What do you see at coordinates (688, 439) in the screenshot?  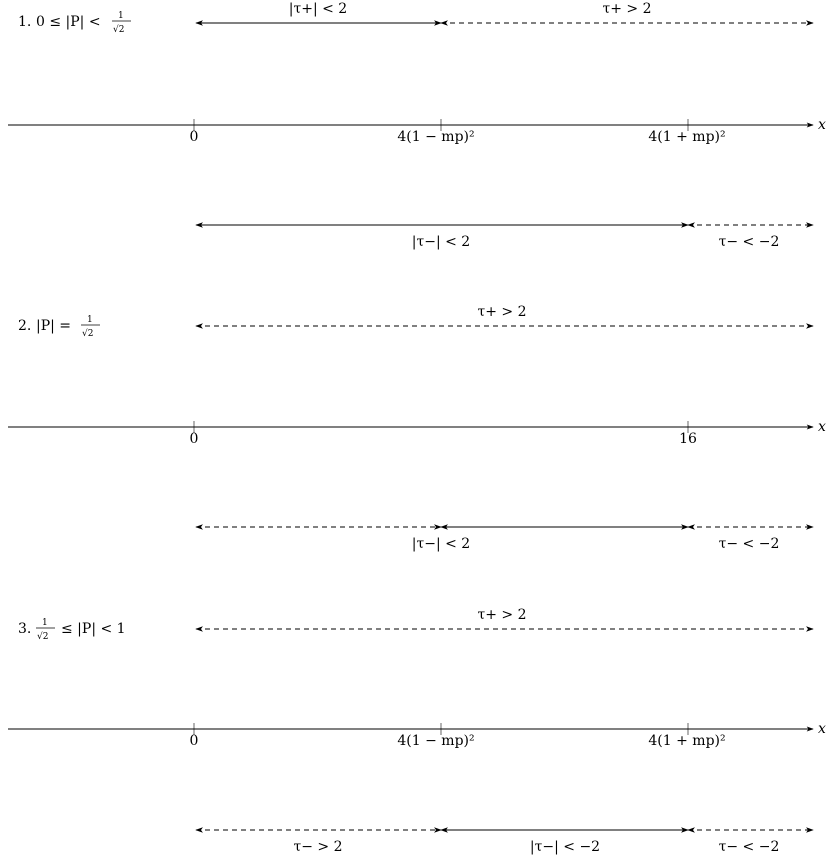 I see `case-2-tick-label-1: 16` at bounding box center [688, 439].